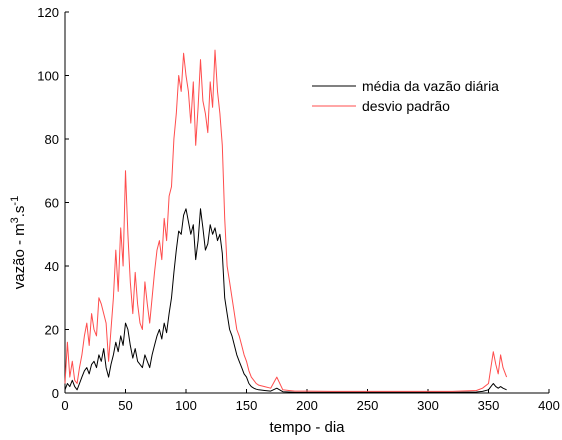 This screenshot has width=562, height=440. I want to click on y-axis-label-exponent-1: 3, so click(15, 220).